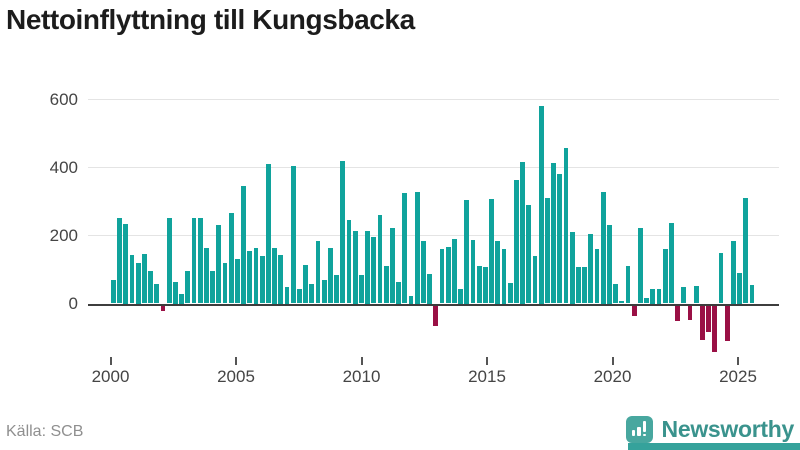 The width and height of the screenshot is (800, 450). Describe the element at coordinates (633, 433) in the screenshot. I see `bar-glyph-short` at that location.